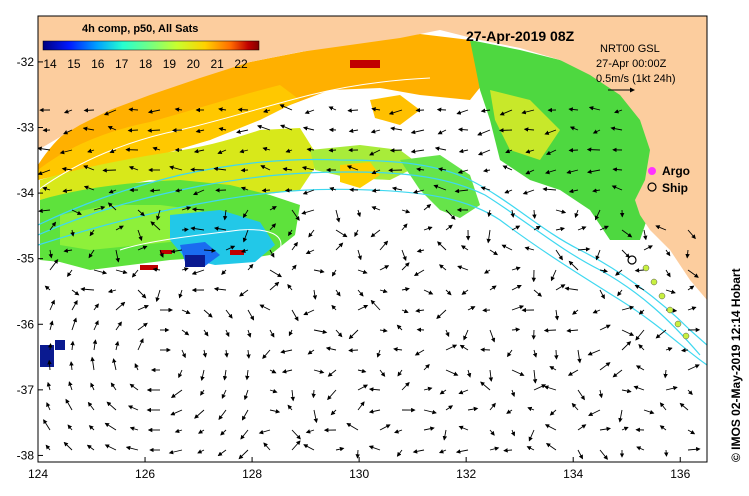  I want to click on argo-legend-label: Argo, so click(676, 171).